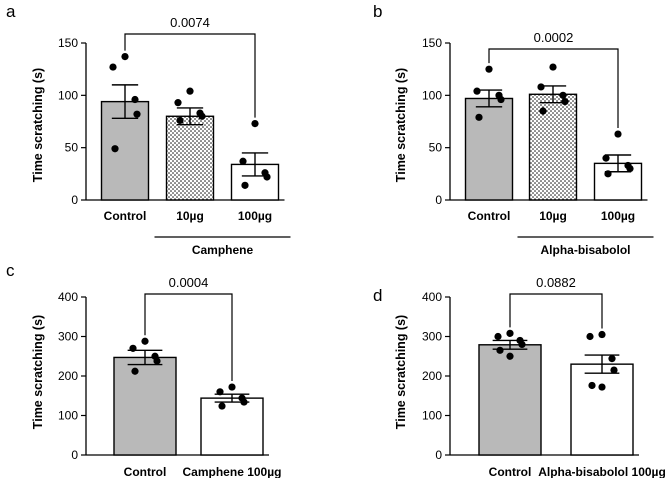  Describe the element at coordinates (189, 282) in the screenshot. I see `p-value-label: 0.0004` at that location.